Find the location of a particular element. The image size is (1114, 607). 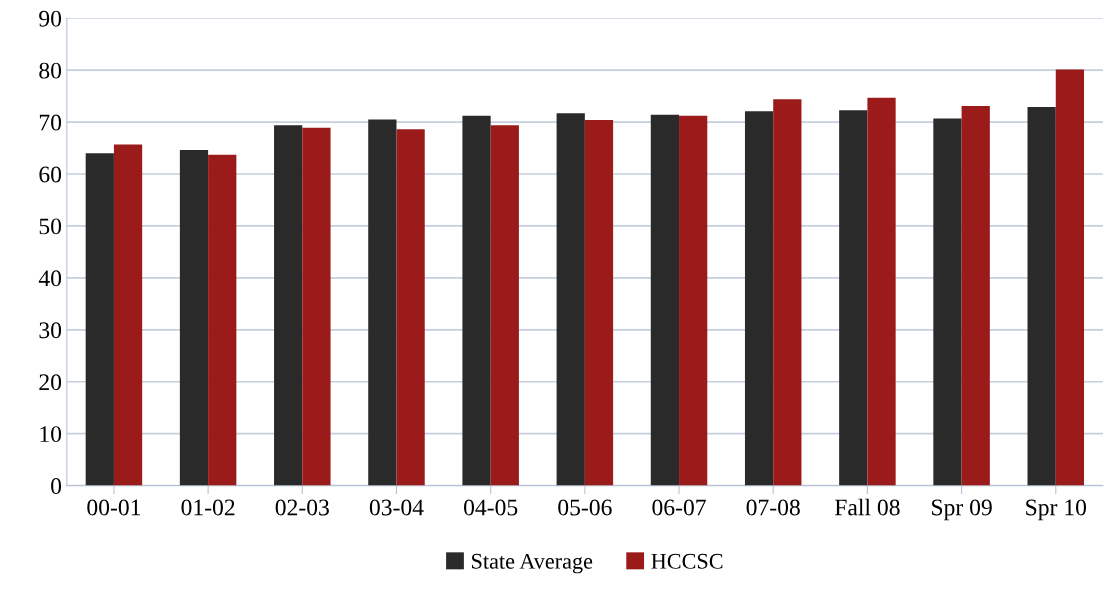

x-tick-label: 05-06 is located at coordinates (585, 507).